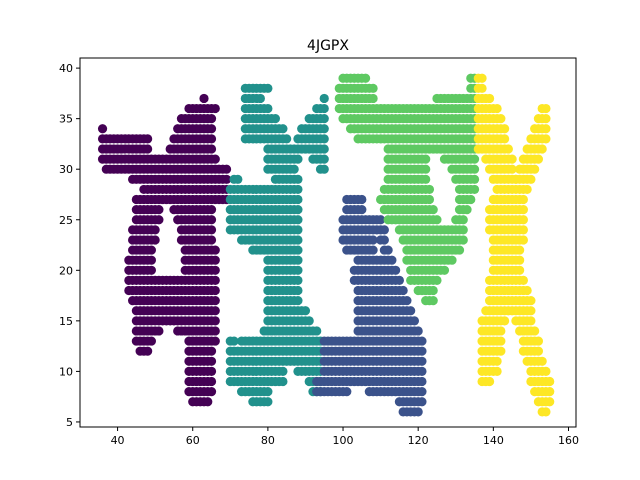 This screenshot has height=480, width=640. What do you see at coordinates (66, 270) in the screenshot?
I see `y-tick-label: 20` at bounding box center [66, 270].